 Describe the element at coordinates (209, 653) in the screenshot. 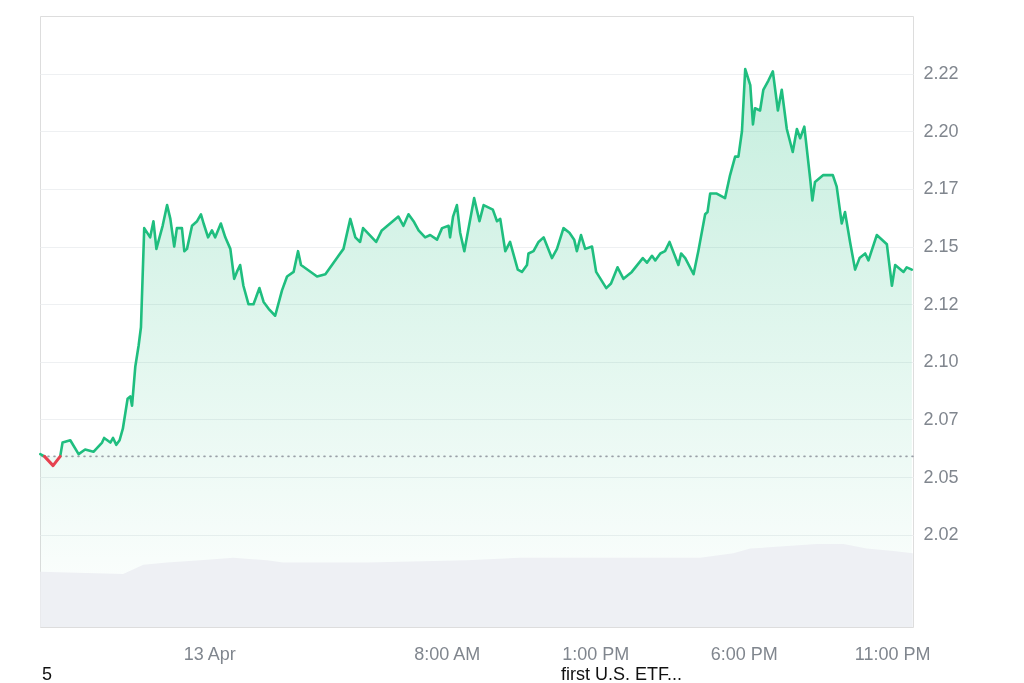

I see `x-tick-label: 13 Apr` at that location.